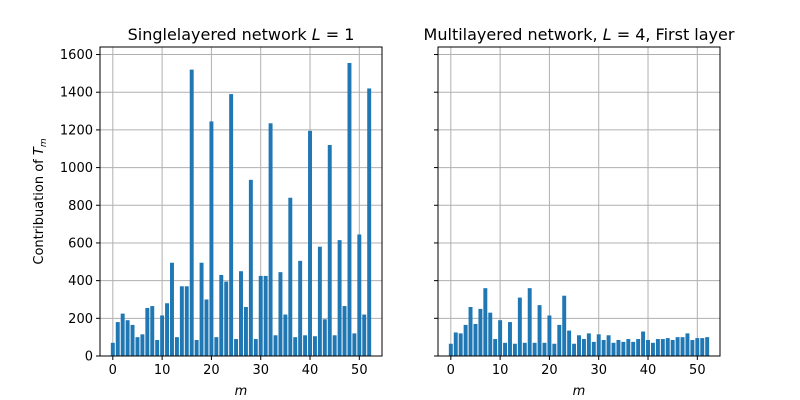 The height and width of the screenshot is (400, 800). What do you see at coordinates (549, 370) in the screenshot?
I see `x-tick-label: 20` at bounding box center [549, 370].